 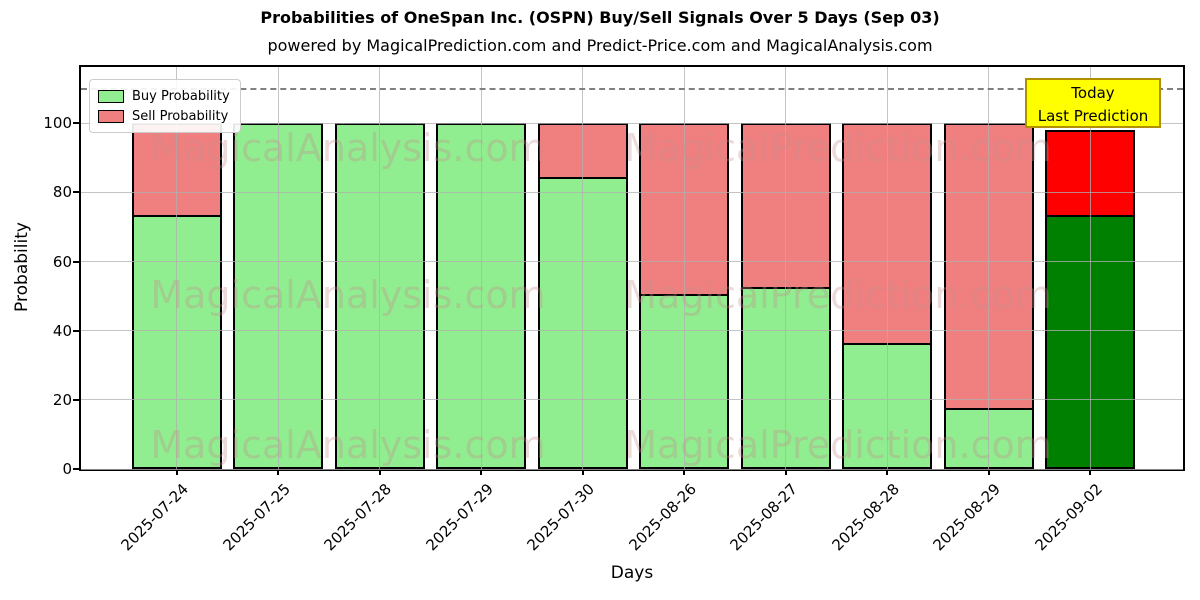 I want to click on y-axis-label: Probability, so click(x=22, y=267).